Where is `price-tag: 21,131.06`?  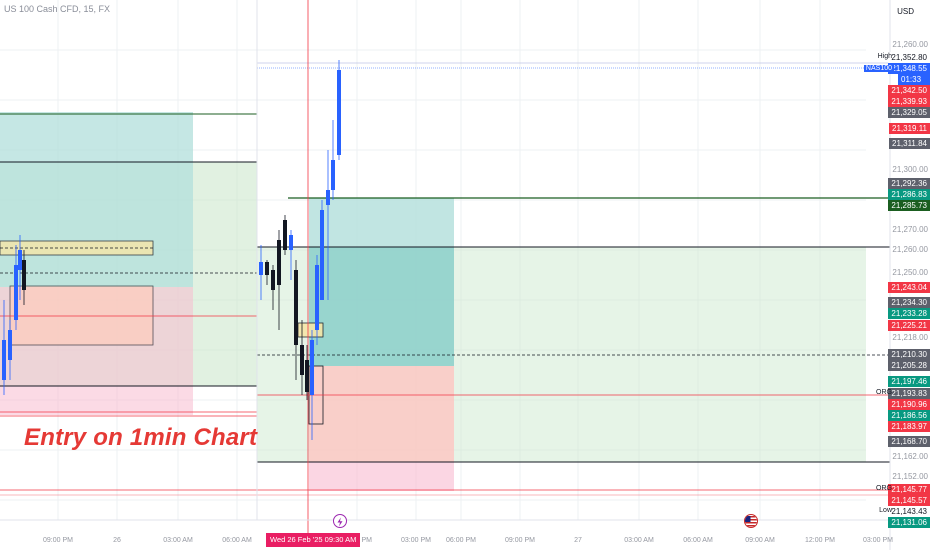 price-tag: 21,131.06 is located at coordinates (909, 522).